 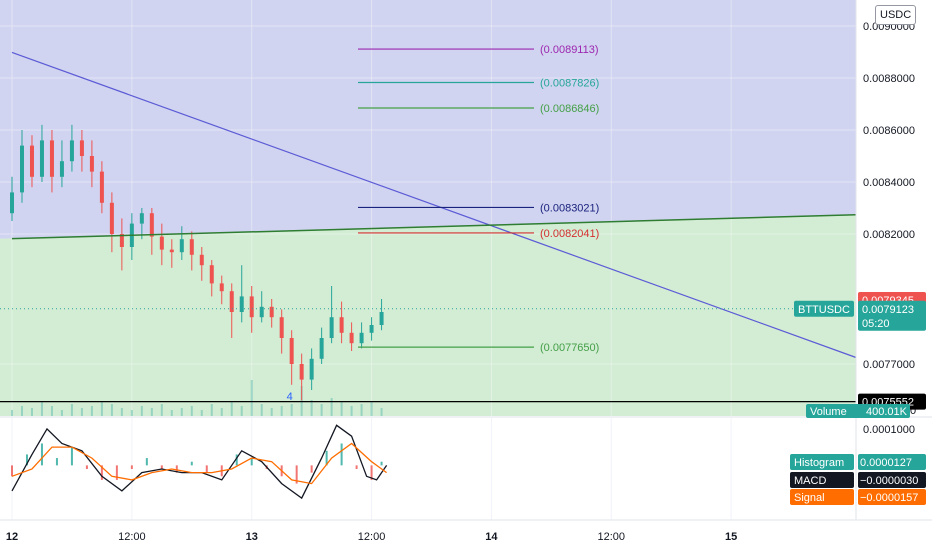 I want to click on volume-value: 400.01K, so click(x=887, y=412).